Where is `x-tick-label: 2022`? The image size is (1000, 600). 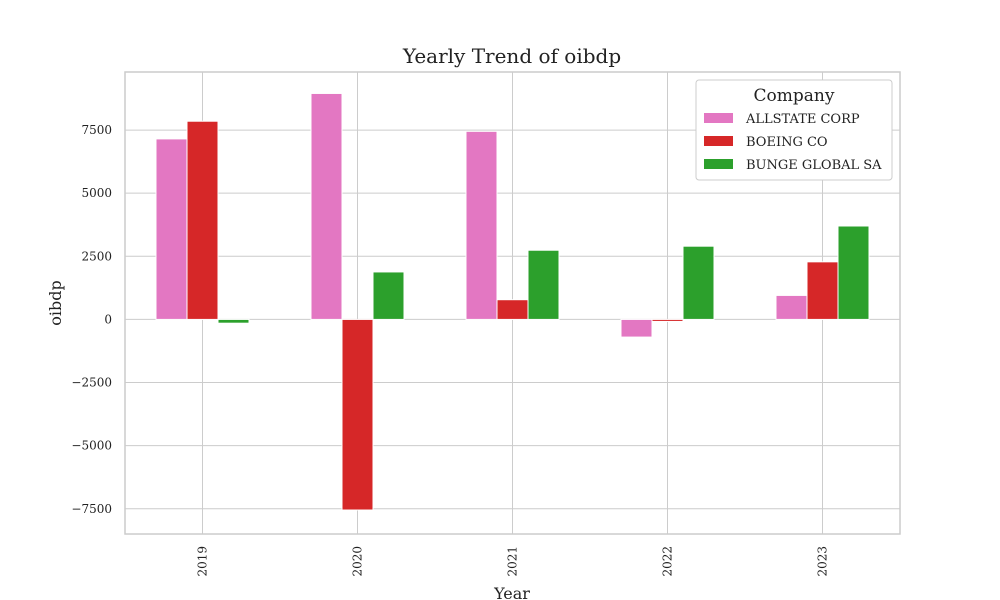
x-tick-label: 2022 is located at coordinates (668, 561).